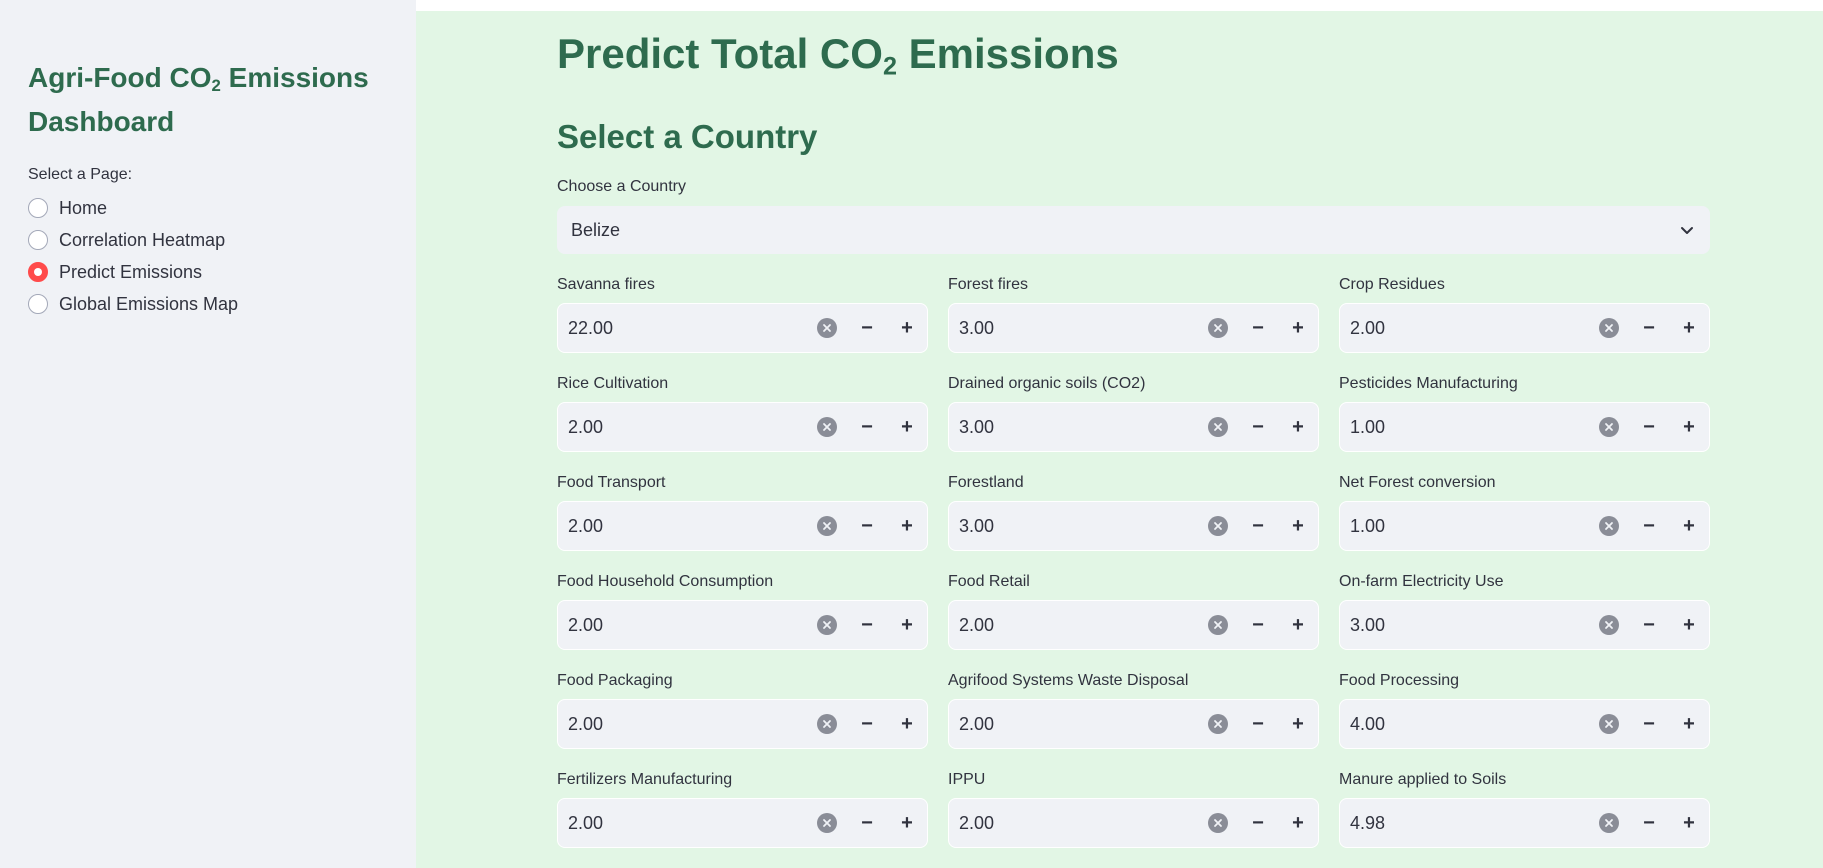  I want to click on number-input-ippu: 2.00 − +, so click(1133, 823).